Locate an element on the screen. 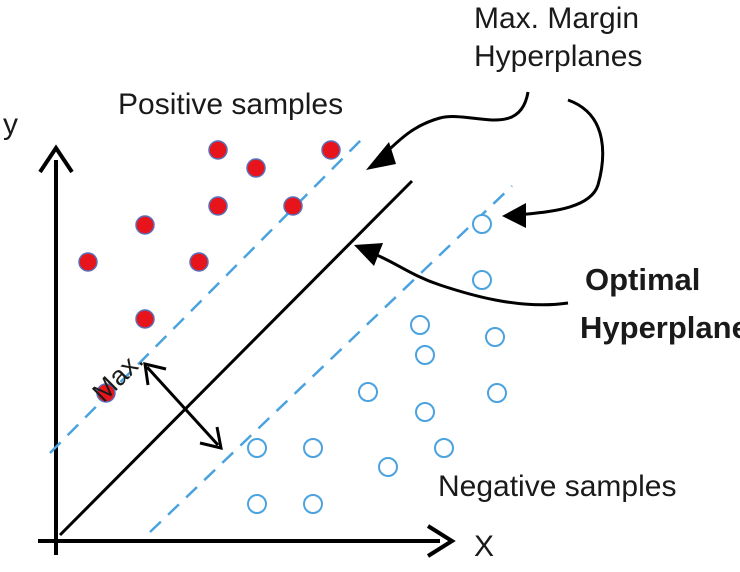 The width and height of the screenshot is (740, 572). max-margin-arrow is located at coordinates (183, 406).